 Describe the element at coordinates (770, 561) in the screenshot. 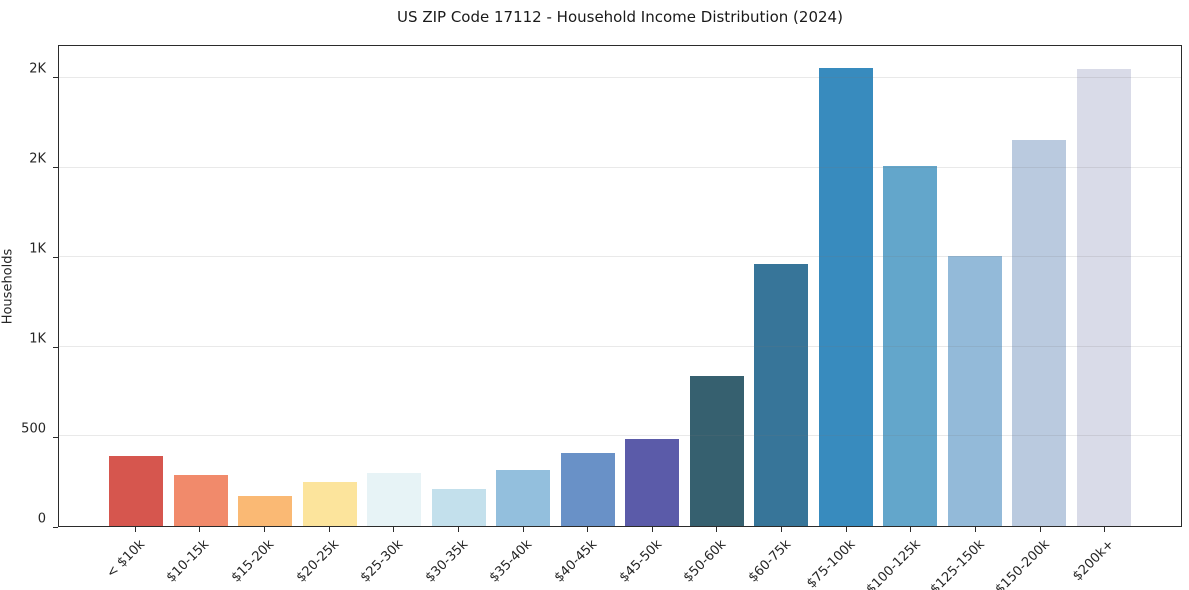

I see `x-tick-label: $60-75k` at that location.